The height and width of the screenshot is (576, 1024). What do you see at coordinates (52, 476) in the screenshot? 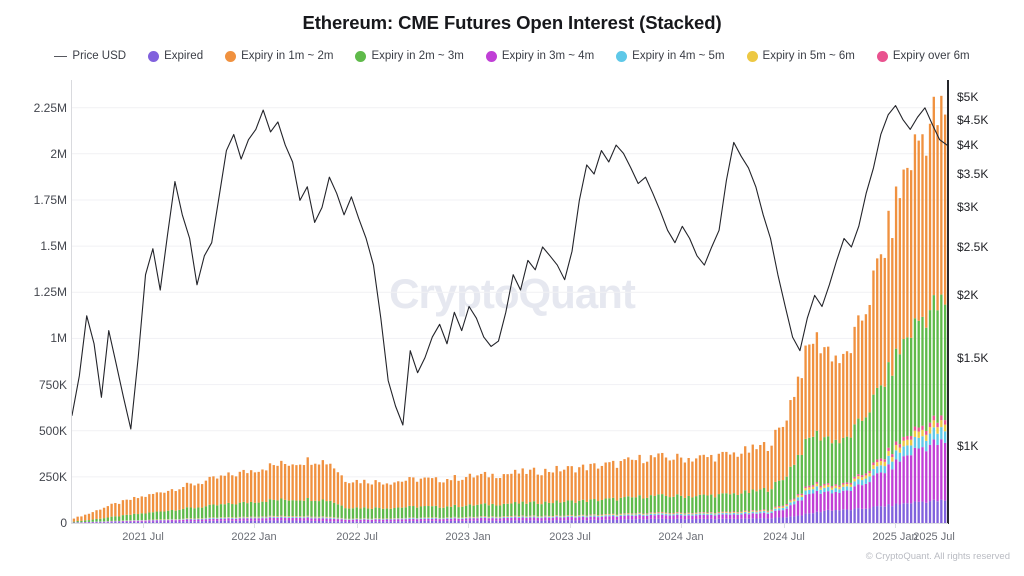
I see `y-axis-left-tick: 250K` at bounding box center [52, 476].